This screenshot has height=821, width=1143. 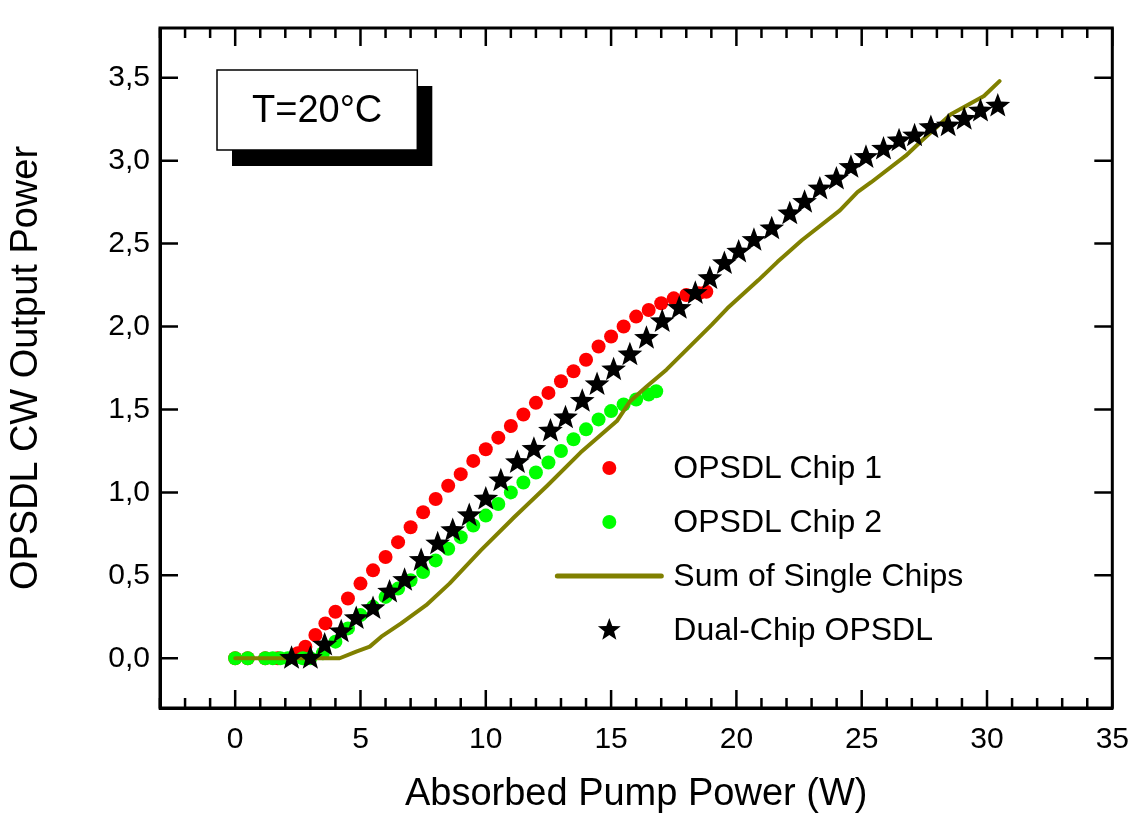 I want to click on annotation: T=20°C, so click(x=317, y=109).